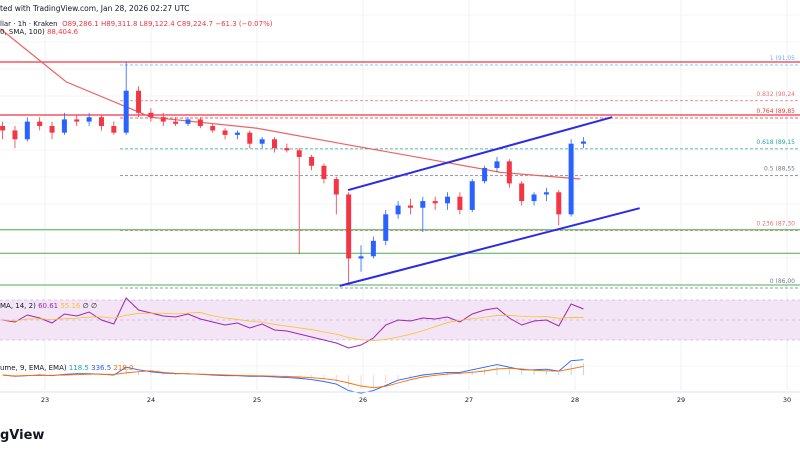  Describe the element at coordinates (775, 111) in the screenshot. I see `fib-label: 0.764 (89,85` at that location.